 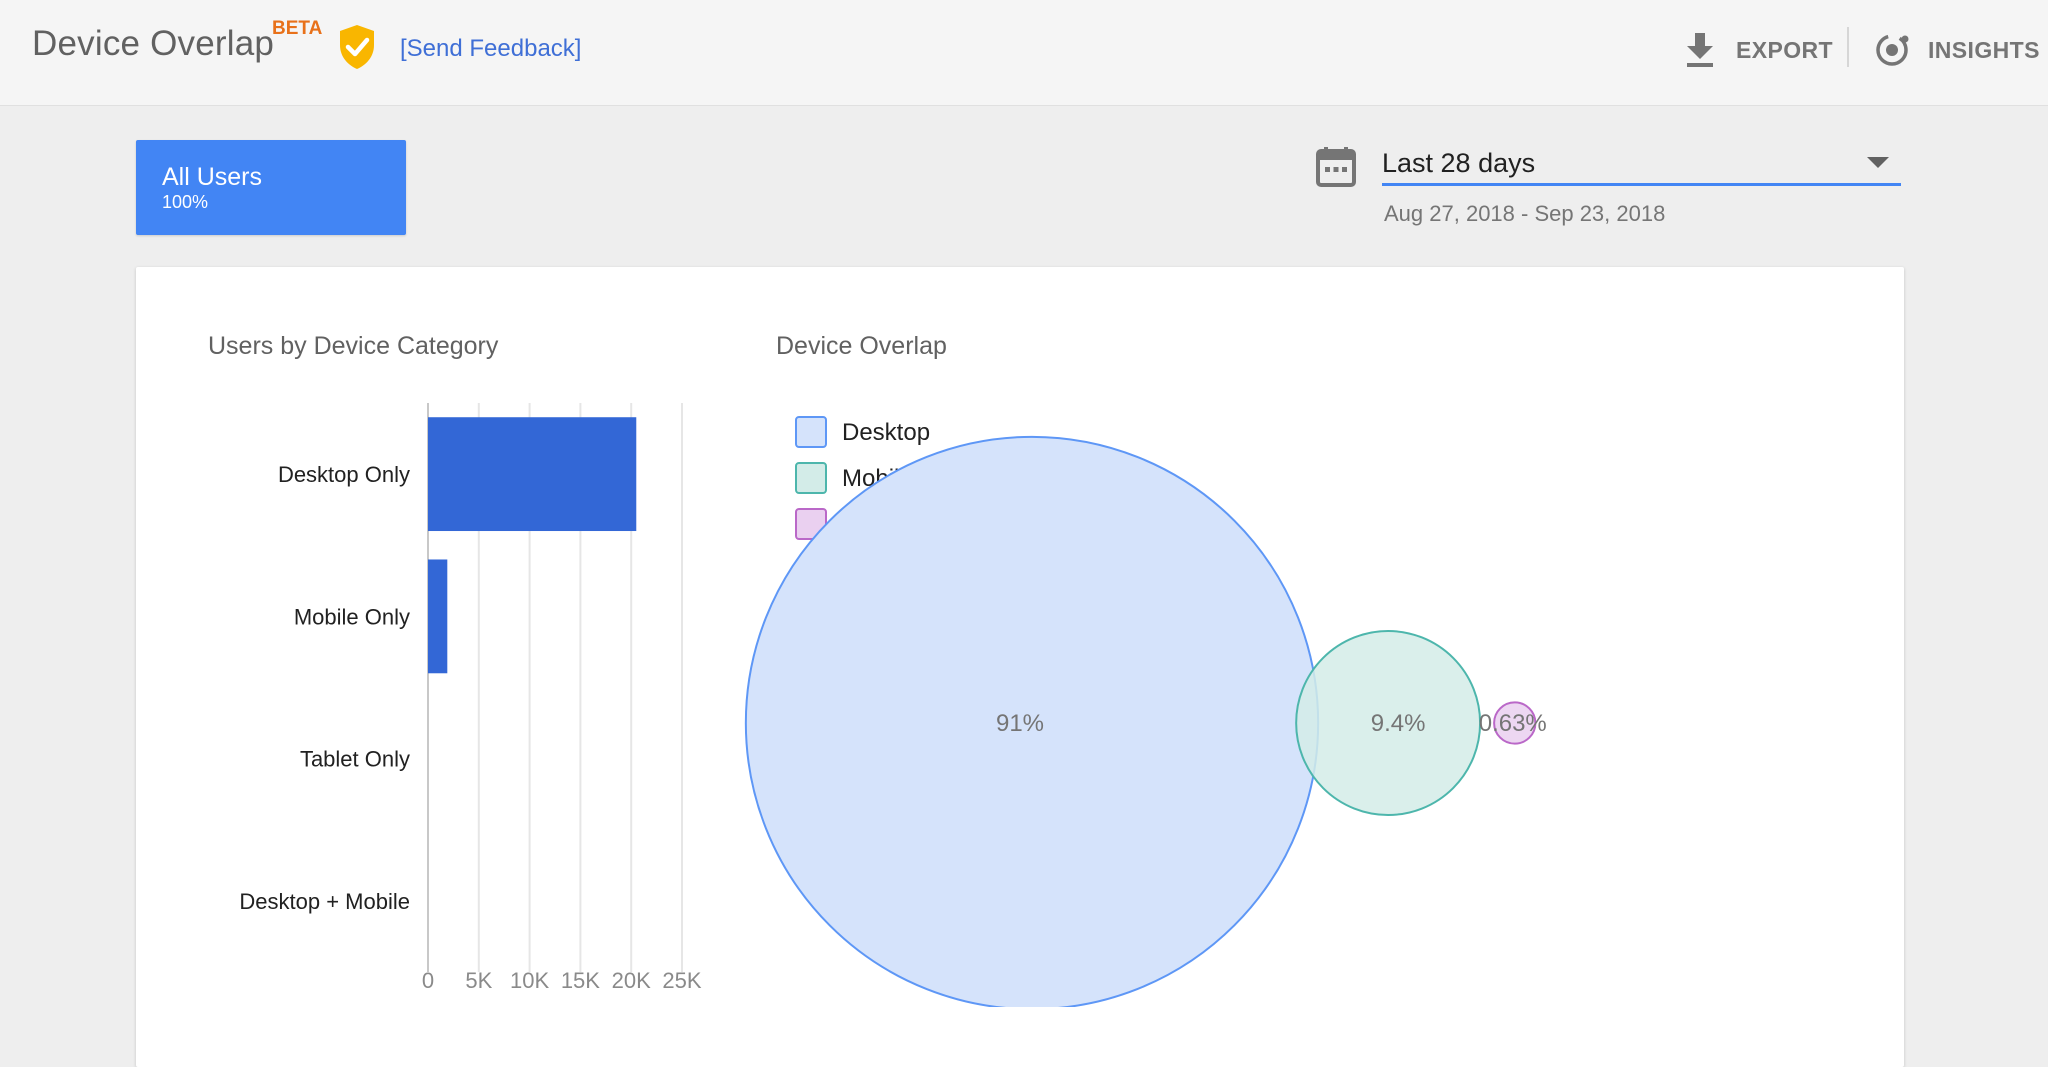 I want to click on x-tick-label: 10K, so click(x=529, y=980).